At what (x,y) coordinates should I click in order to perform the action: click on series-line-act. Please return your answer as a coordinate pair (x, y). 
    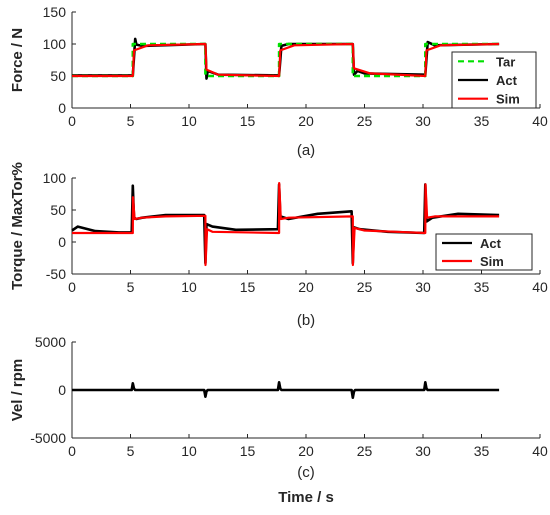
    Looking at the image, I should click on (285, 224).